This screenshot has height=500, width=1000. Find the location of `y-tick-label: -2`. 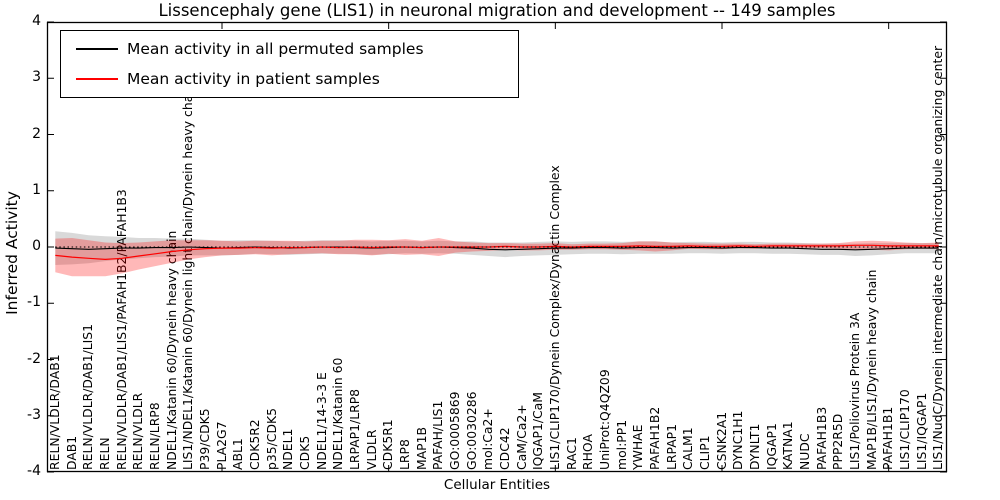

y-tick-label: -2 is located at coordinates (34, 358).